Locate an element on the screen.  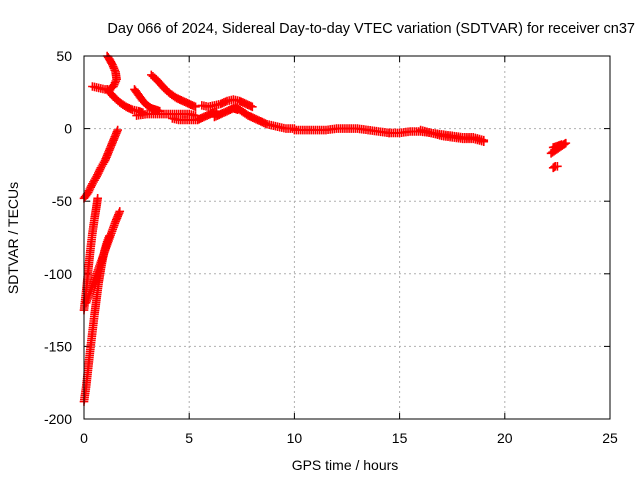
series-late-lower is located at coordinates (452, 135).